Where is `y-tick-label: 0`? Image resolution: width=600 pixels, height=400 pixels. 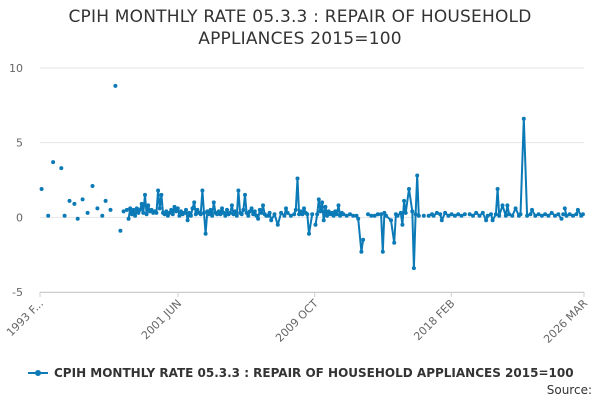
y-tick-label: 0 is located at coordinates (19, 217).